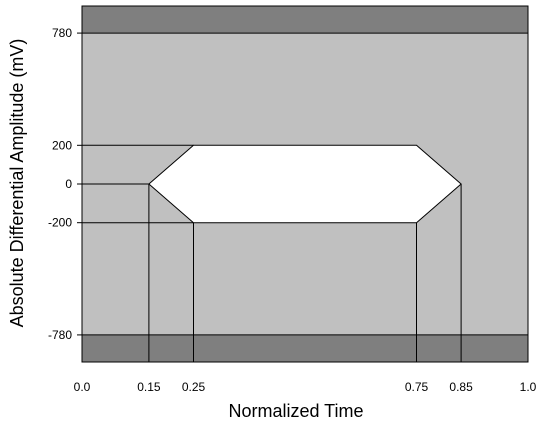 The image size is (541, 422). I want to click on y-axis-ticks: 780 200 0 -200 -780, so click(65, 184).